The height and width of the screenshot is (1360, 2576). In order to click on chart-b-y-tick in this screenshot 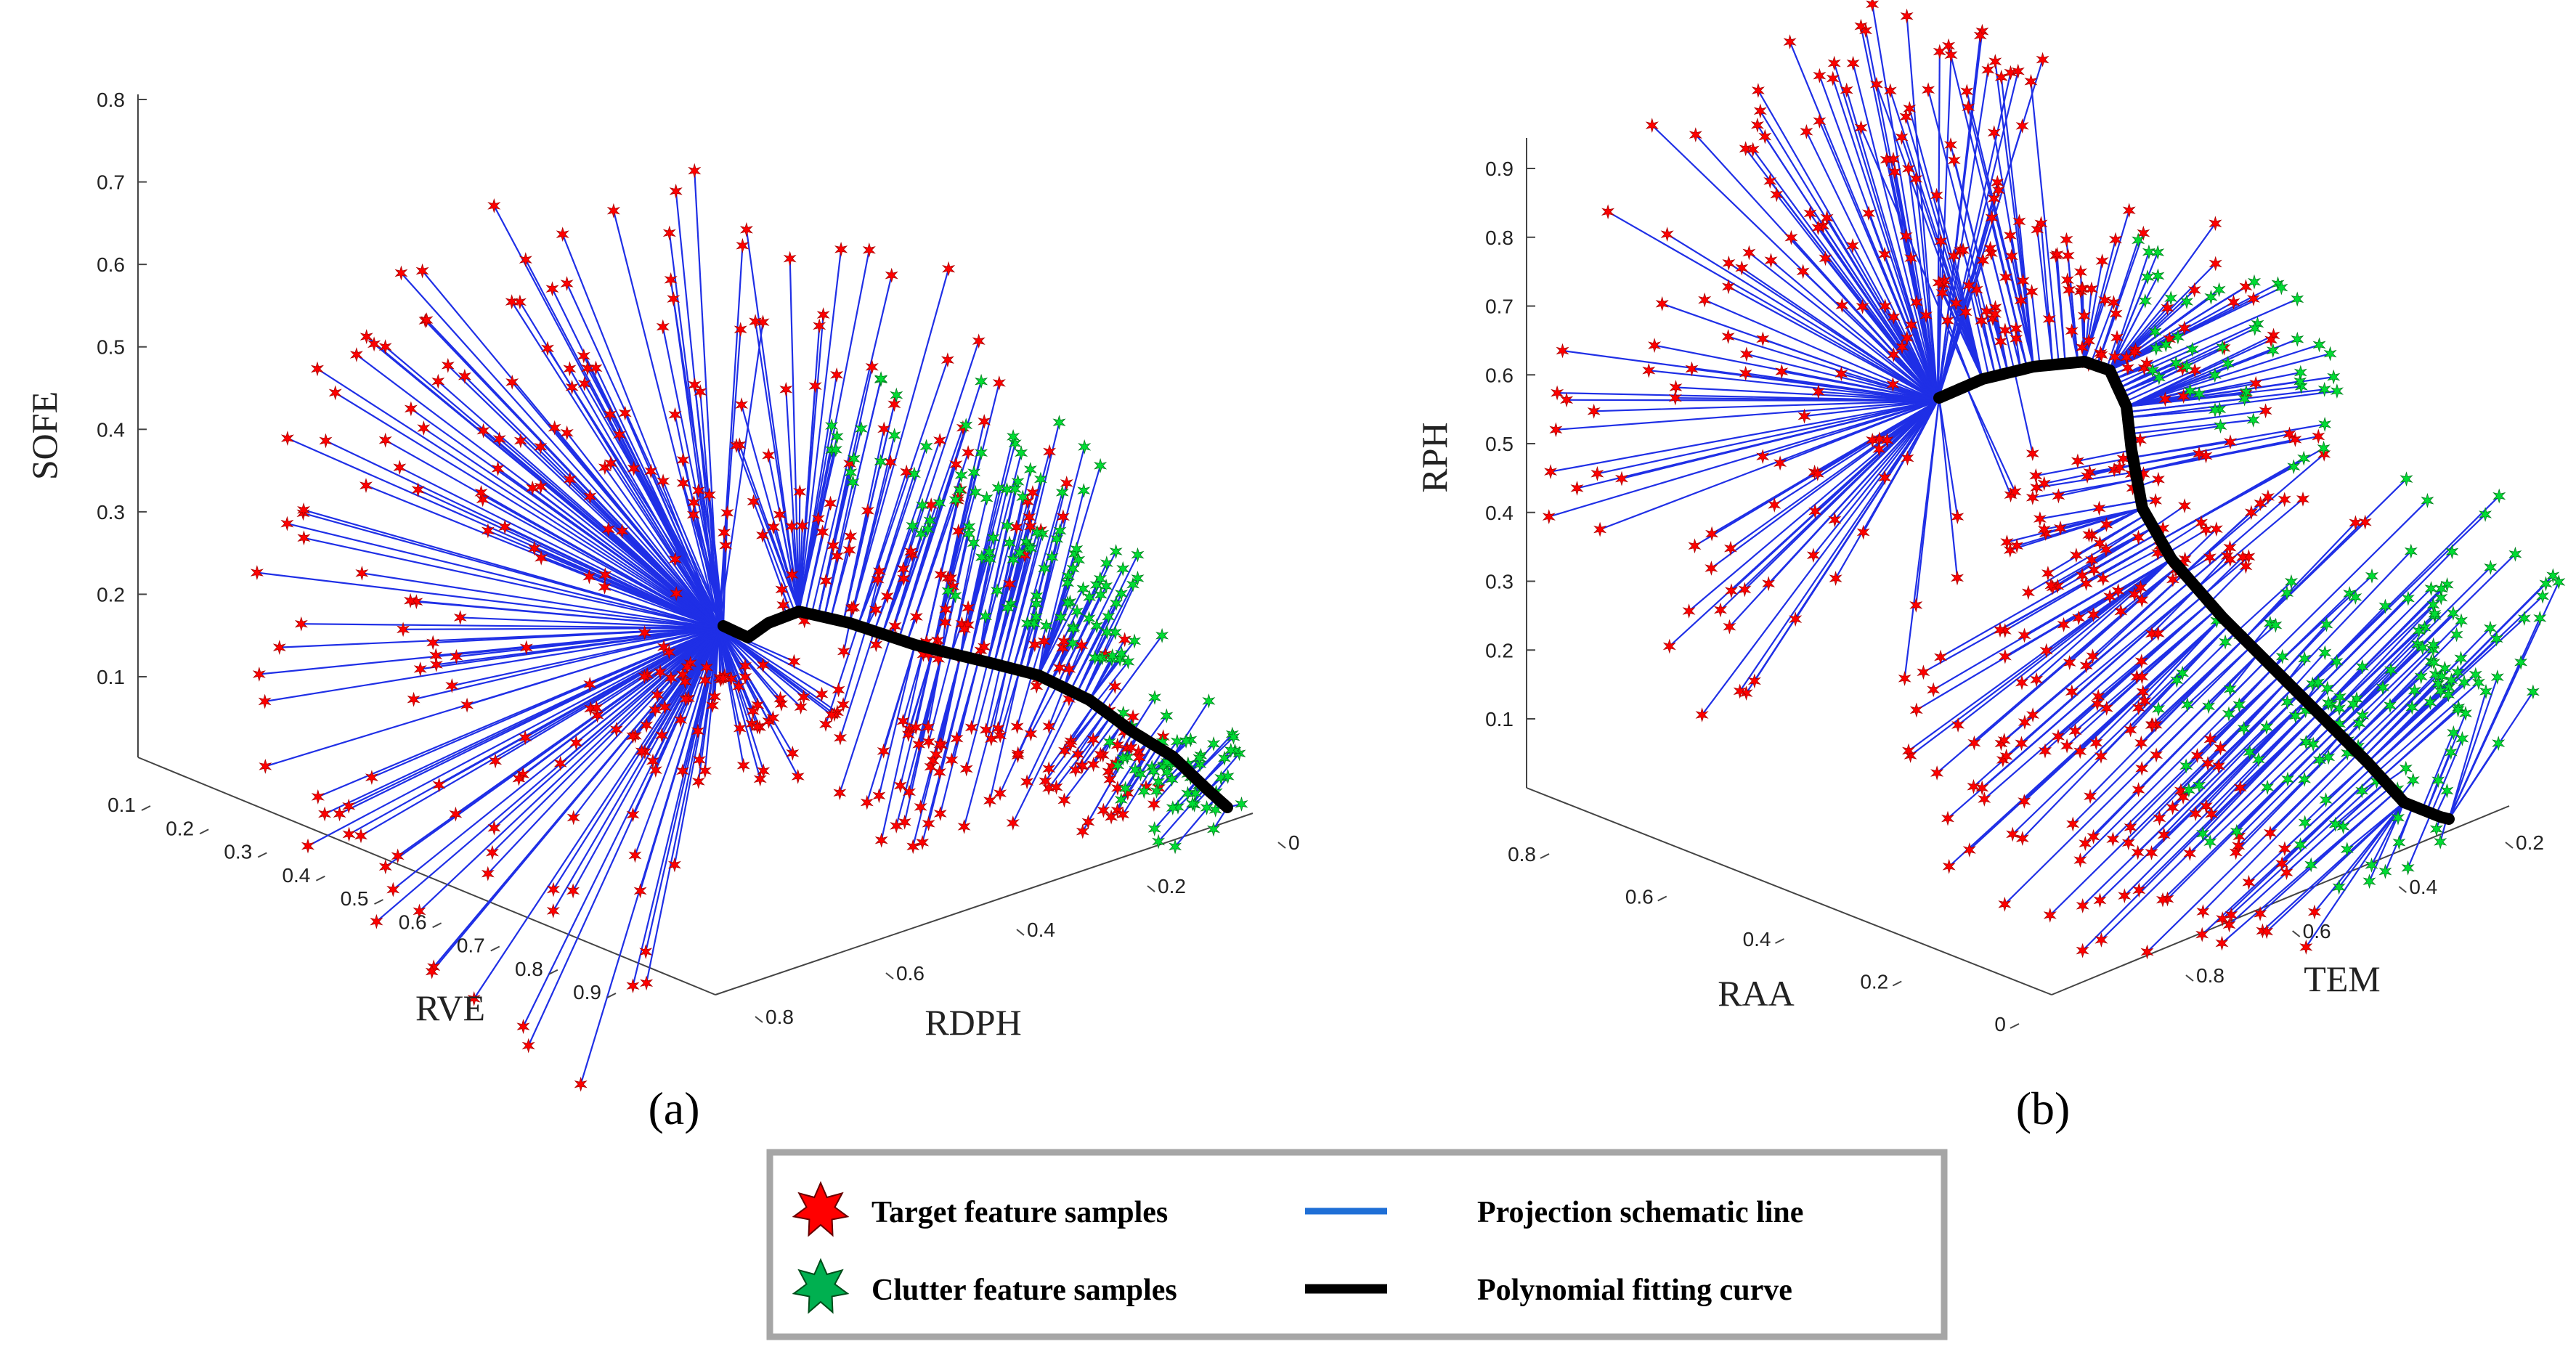, I will do `click(2509, 845)`.